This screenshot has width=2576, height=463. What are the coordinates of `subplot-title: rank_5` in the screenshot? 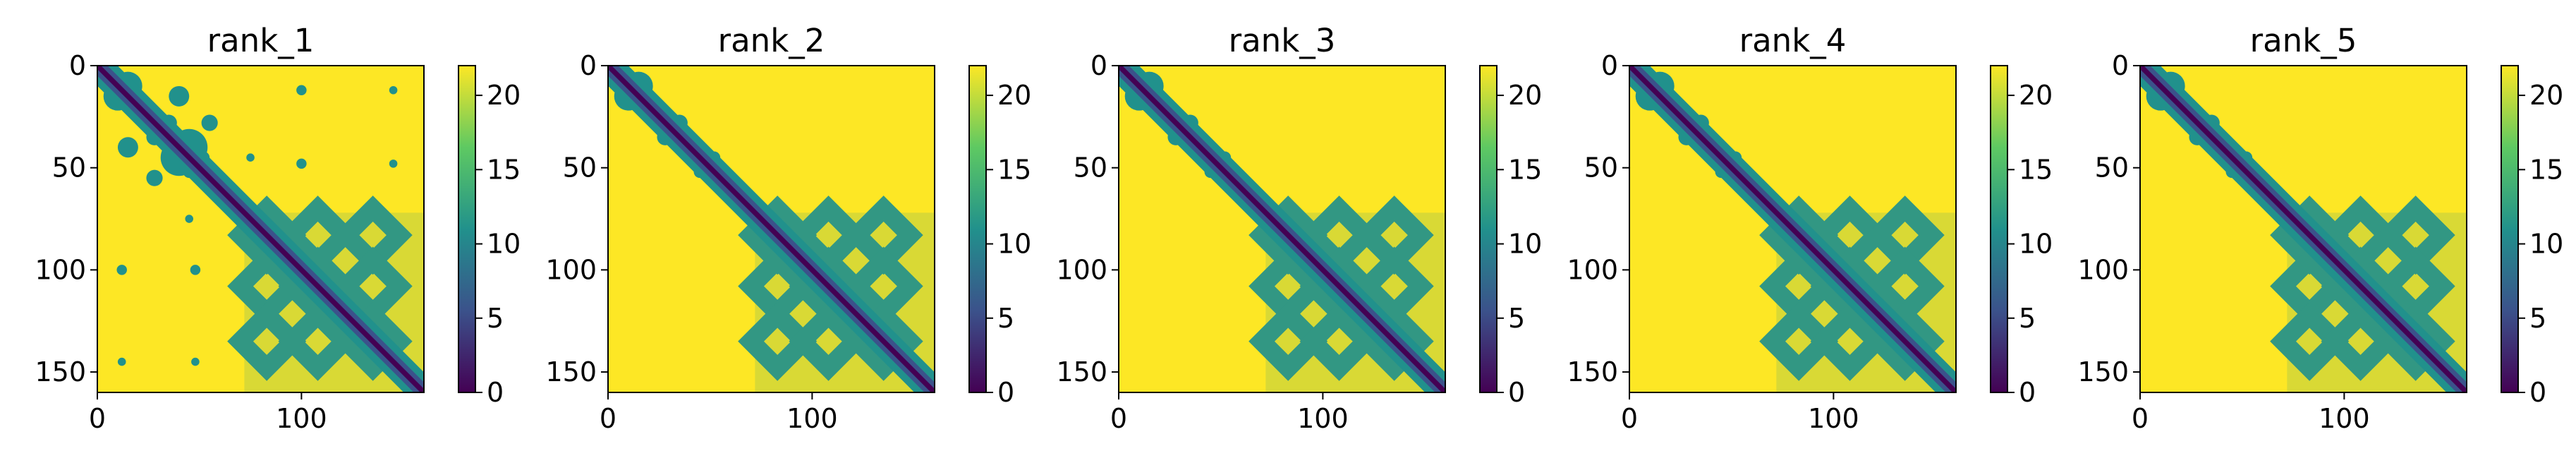 It's located at (2303, 40).